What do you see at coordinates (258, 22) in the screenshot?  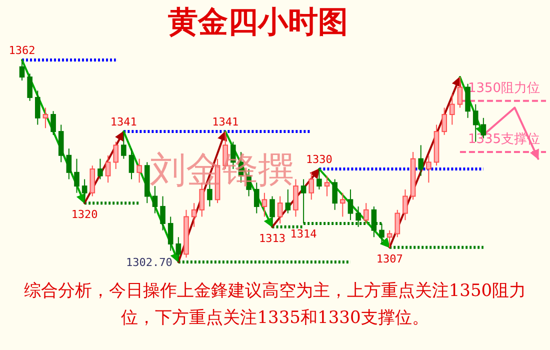 I see `chart-title: 黄金四小时图` at bounding box center [258, 22].